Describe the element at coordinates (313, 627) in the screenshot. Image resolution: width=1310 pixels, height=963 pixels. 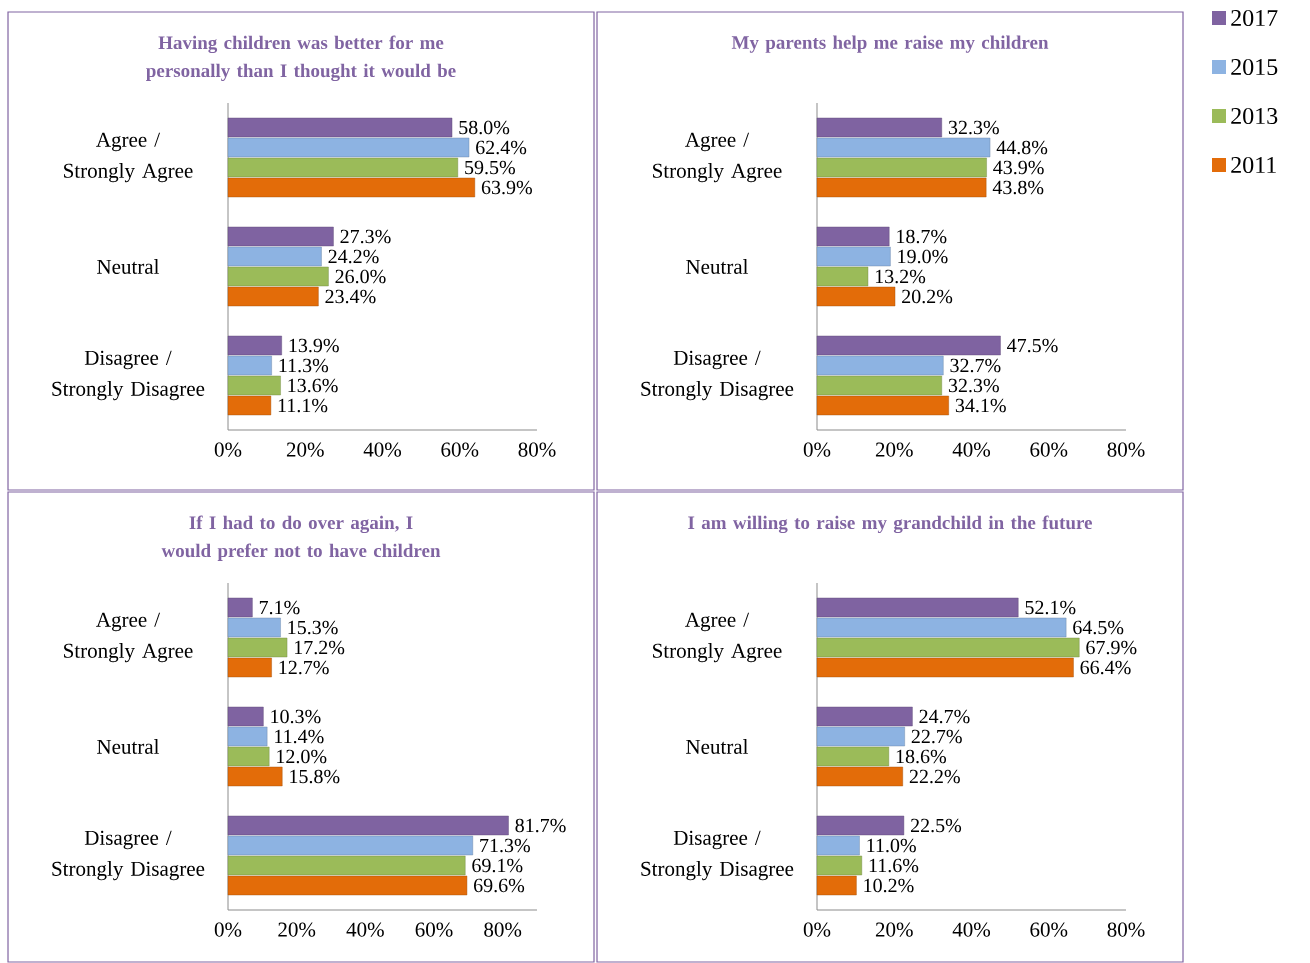
I see `data-label: 15.3%` at that location.